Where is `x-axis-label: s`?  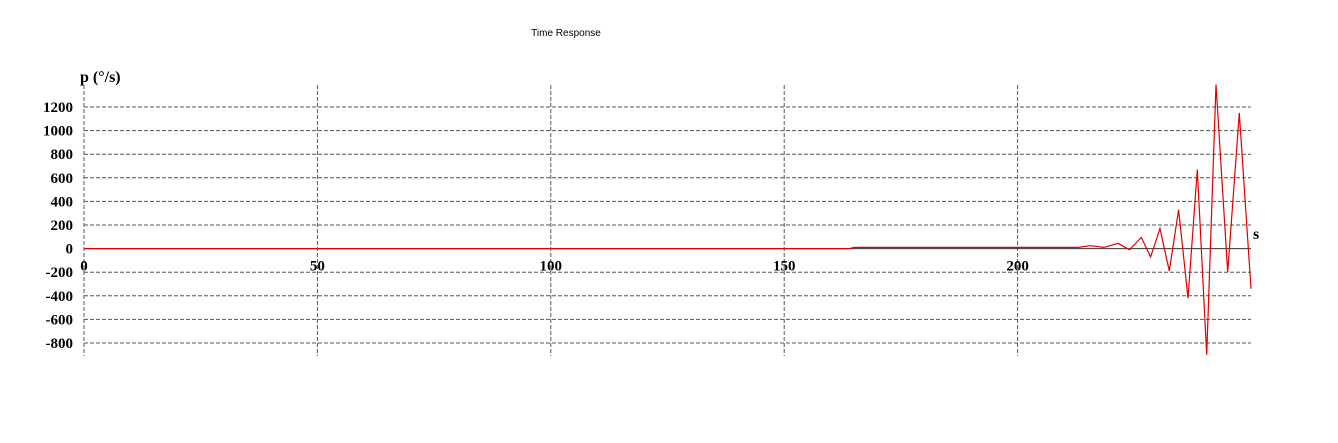
x-axis-label: s is located at coordinates (1256, 234).